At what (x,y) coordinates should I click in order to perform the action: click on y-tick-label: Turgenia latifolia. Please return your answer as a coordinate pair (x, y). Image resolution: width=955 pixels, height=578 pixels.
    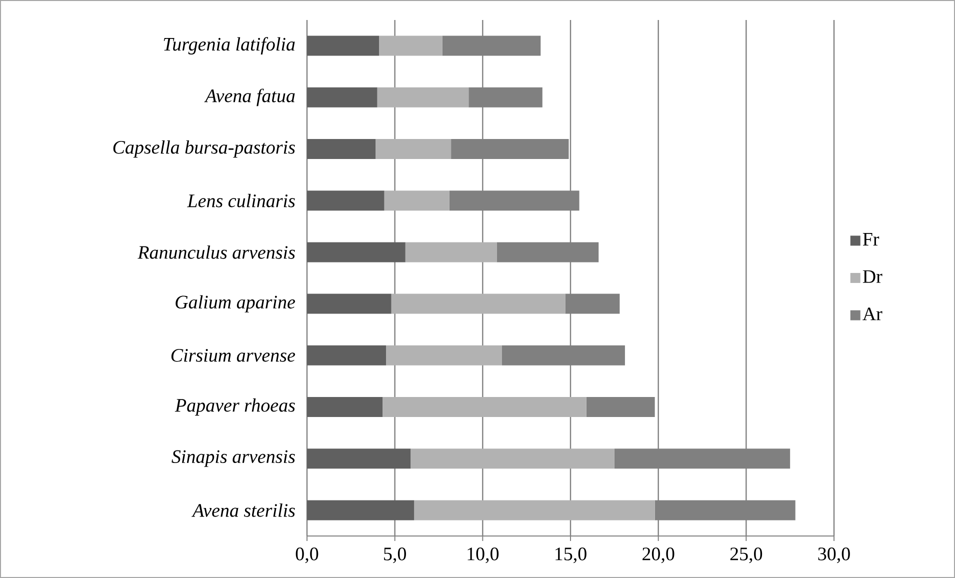
    Looking at the image, I should click on (229, 46).